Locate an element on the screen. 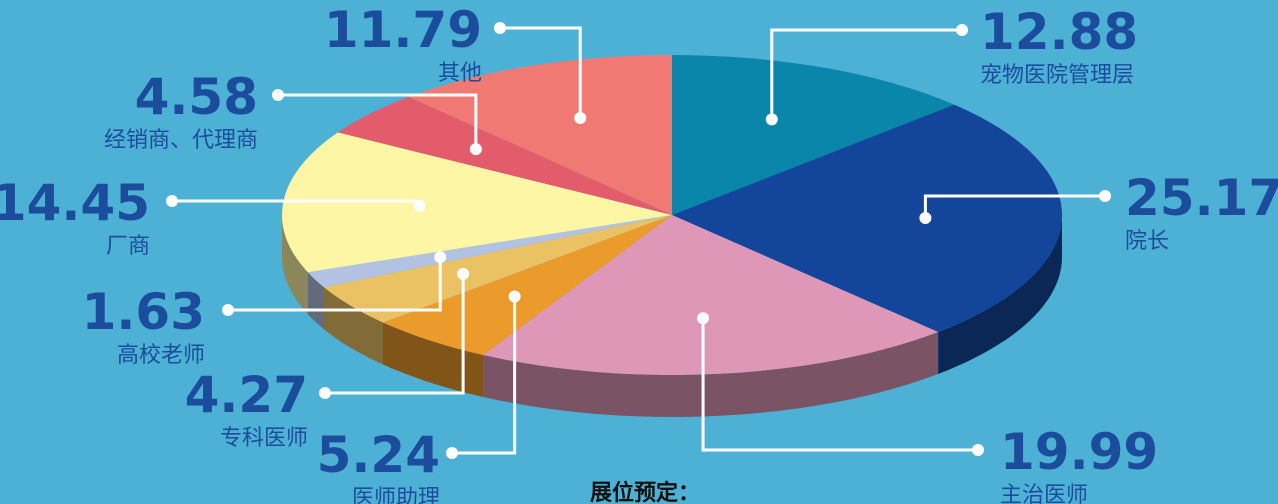  value-label: 5.24 is located at coordinates (378, 455).